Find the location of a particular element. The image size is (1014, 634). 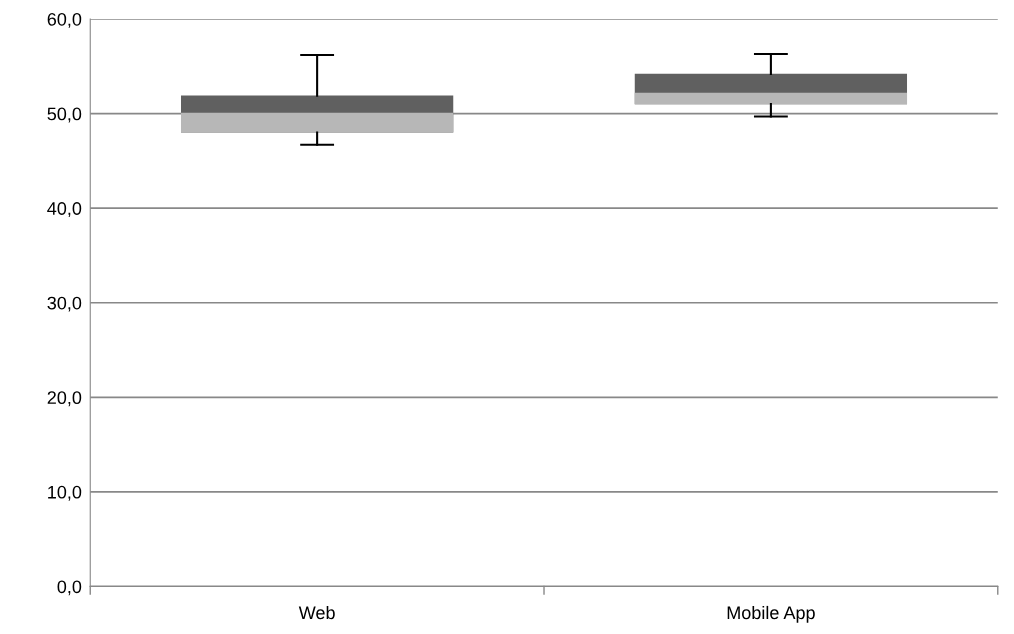

x-tick-label: Web is located at coordinates (316, 612).